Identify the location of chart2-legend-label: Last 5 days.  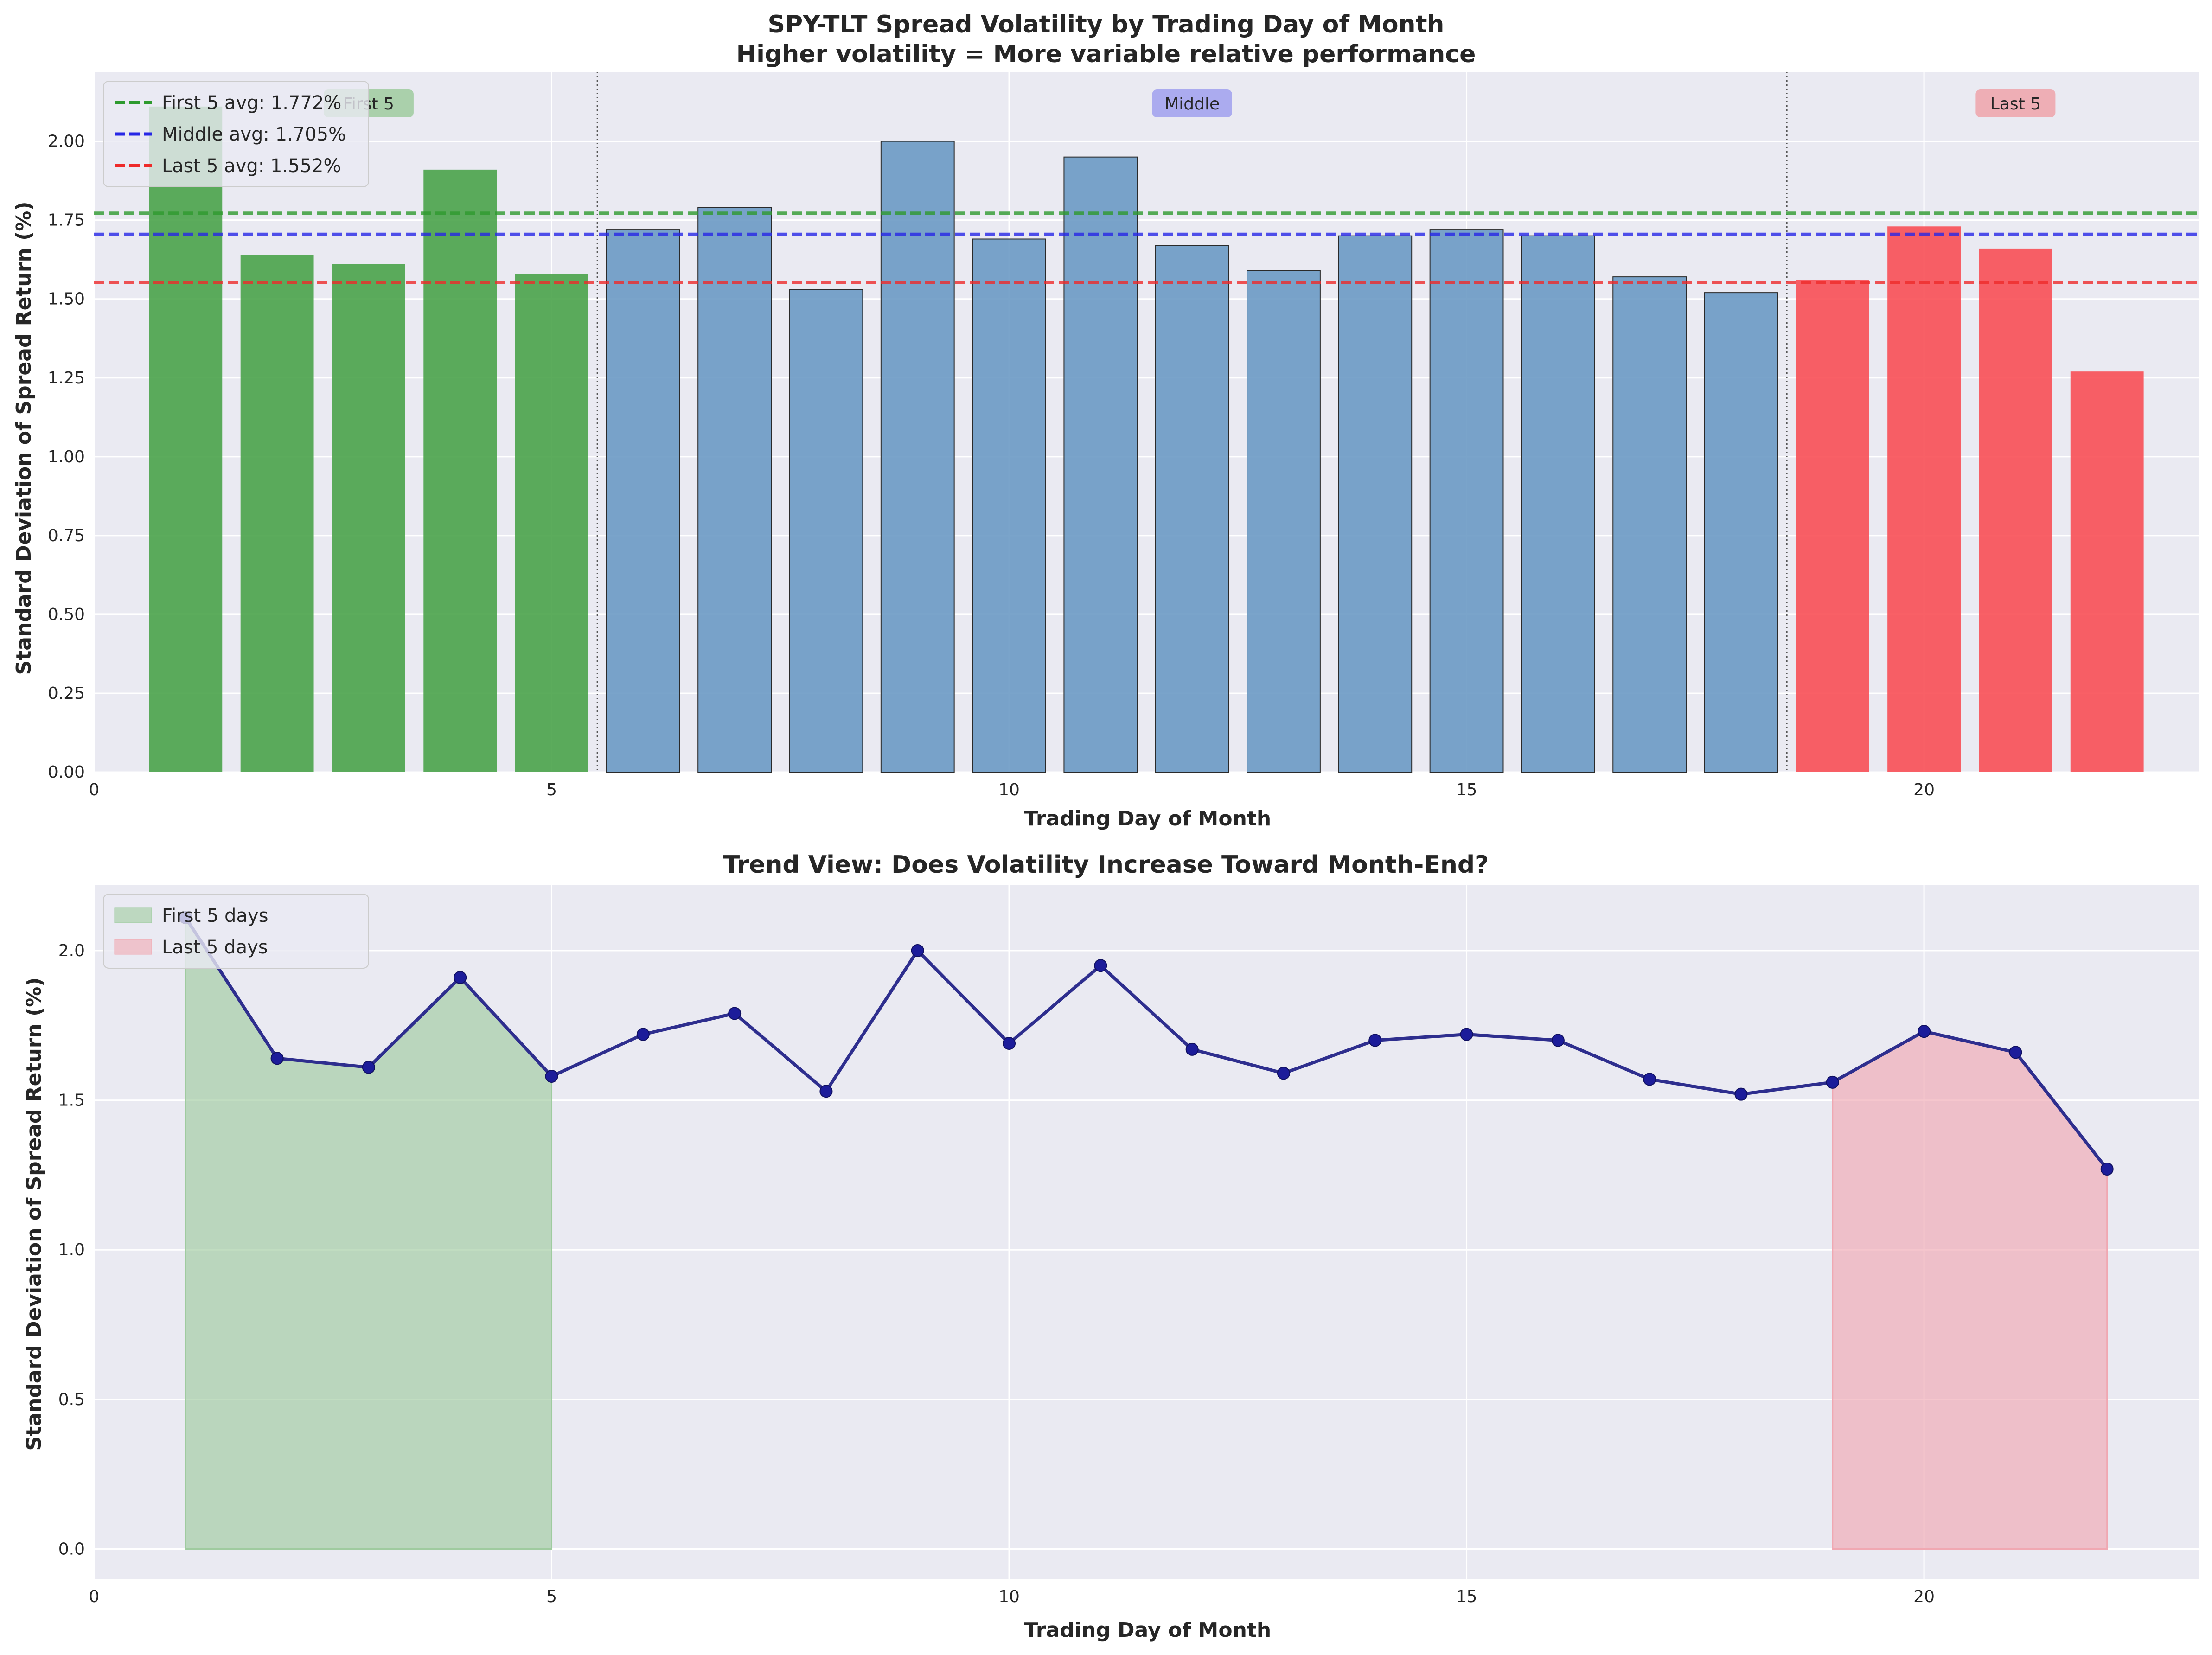
(215, 947).